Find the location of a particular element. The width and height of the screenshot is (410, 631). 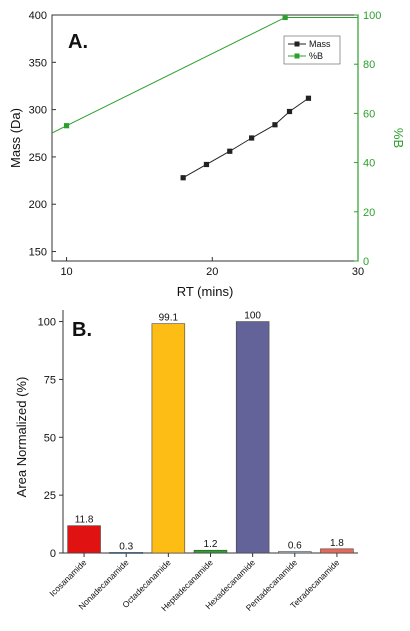

a-ytick-label: 350 is located at coordinates (38, 63).